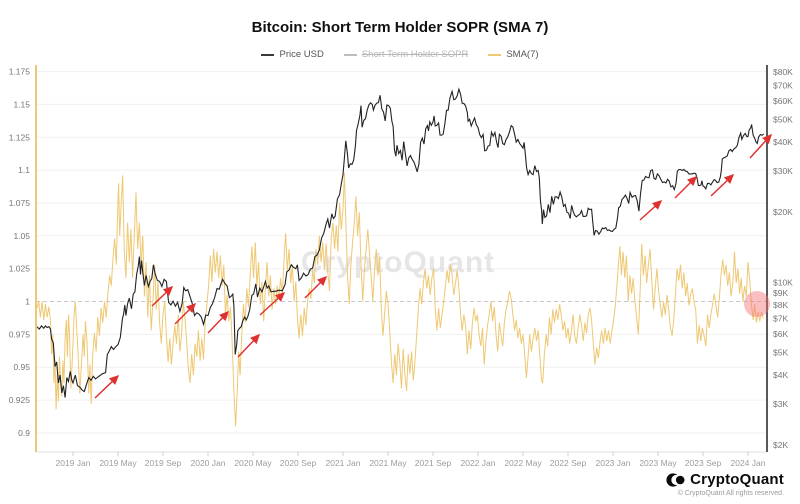 The width and height of the screenshot is (800, 504). What do you see at coordinates (780, 293) in the screenshot?
I see `right-axis-tick-label: $9K` at bounding box center [780, 293].